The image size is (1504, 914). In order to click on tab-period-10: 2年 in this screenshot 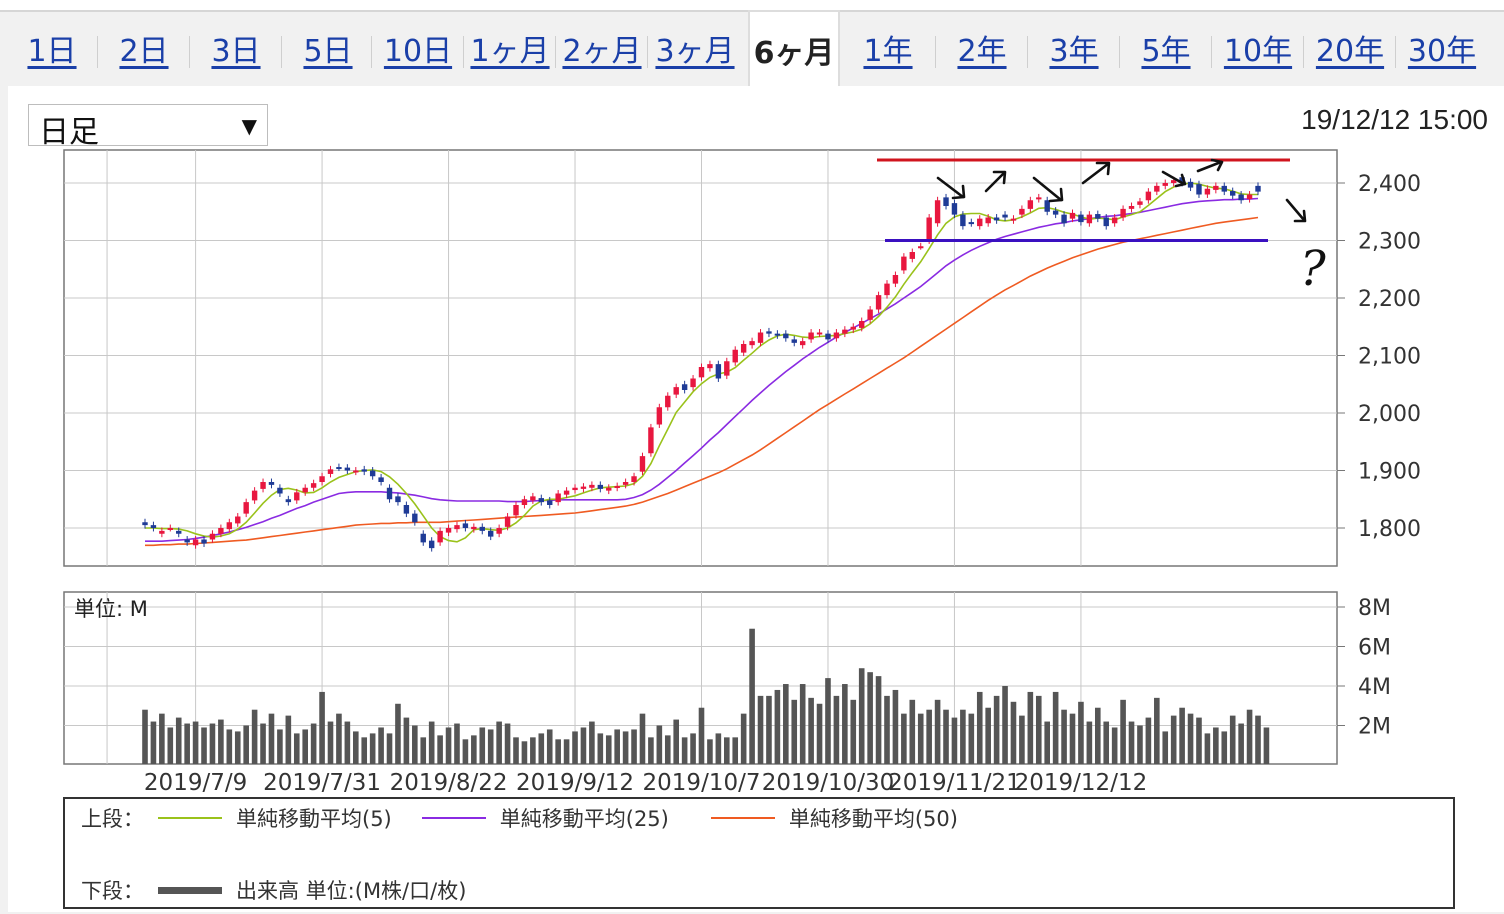, I will do `click(982, 51)`.